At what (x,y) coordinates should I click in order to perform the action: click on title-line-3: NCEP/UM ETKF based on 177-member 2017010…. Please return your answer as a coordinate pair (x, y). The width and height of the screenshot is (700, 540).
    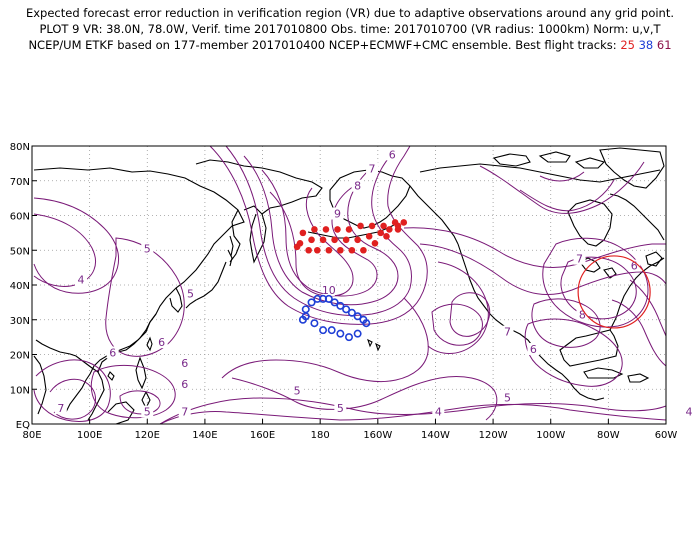
    Looking at the image, I should click on (350, 45).